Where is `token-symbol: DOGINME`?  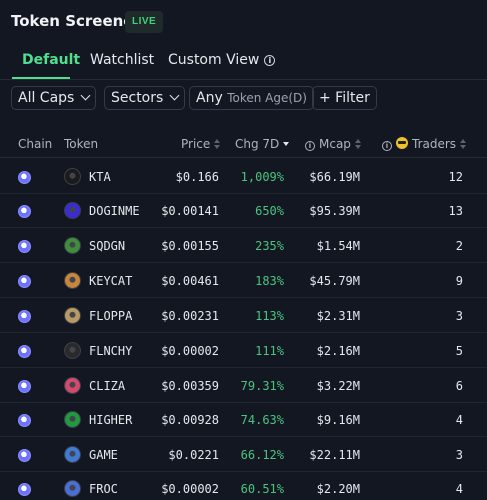 token-symbol: DOGINME is located at coordinates (114, 211).